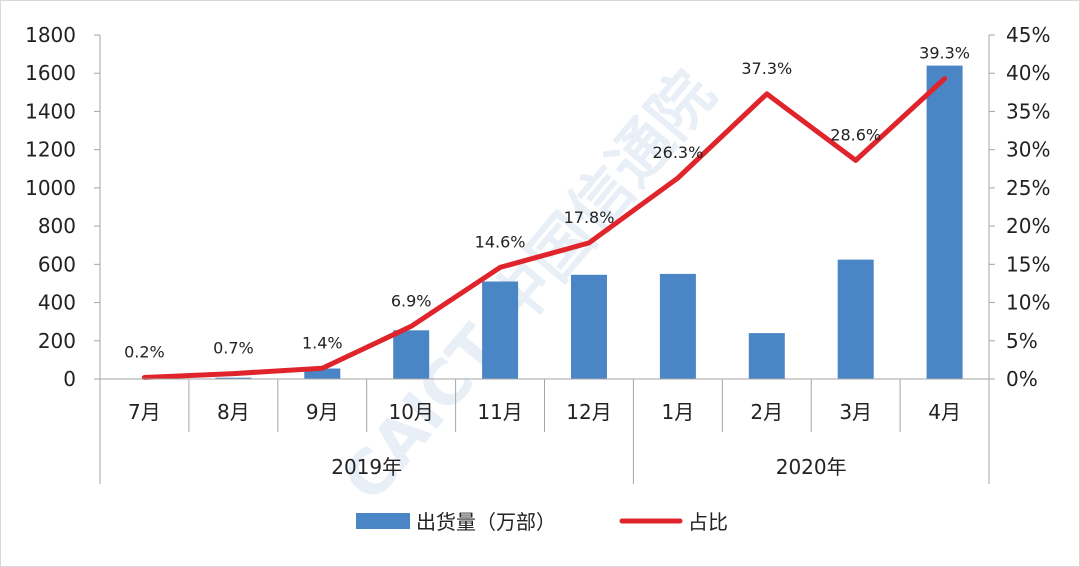 The height and width of the screenshot is (567, 1080). Describe the element at coordinates (322, 342) in the screenshot. I see `data-label-3: 1.4%` at that location.